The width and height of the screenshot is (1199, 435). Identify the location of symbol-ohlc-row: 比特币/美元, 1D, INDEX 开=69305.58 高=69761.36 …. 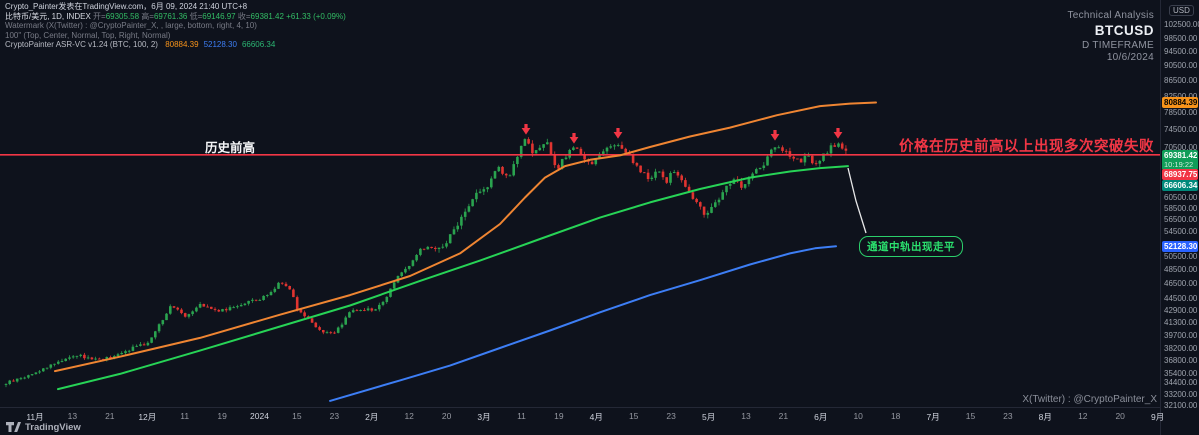
(175, 17).